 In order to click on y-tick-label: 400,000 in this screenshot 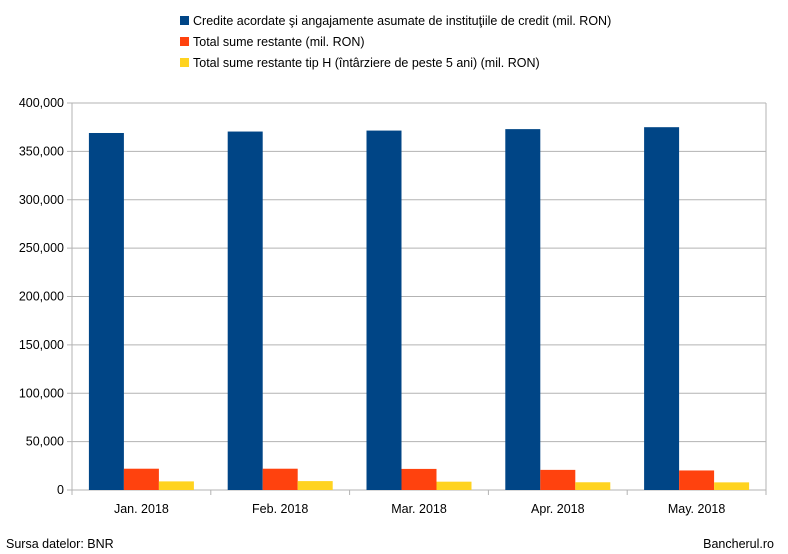, I will do `click(41, 103)`.